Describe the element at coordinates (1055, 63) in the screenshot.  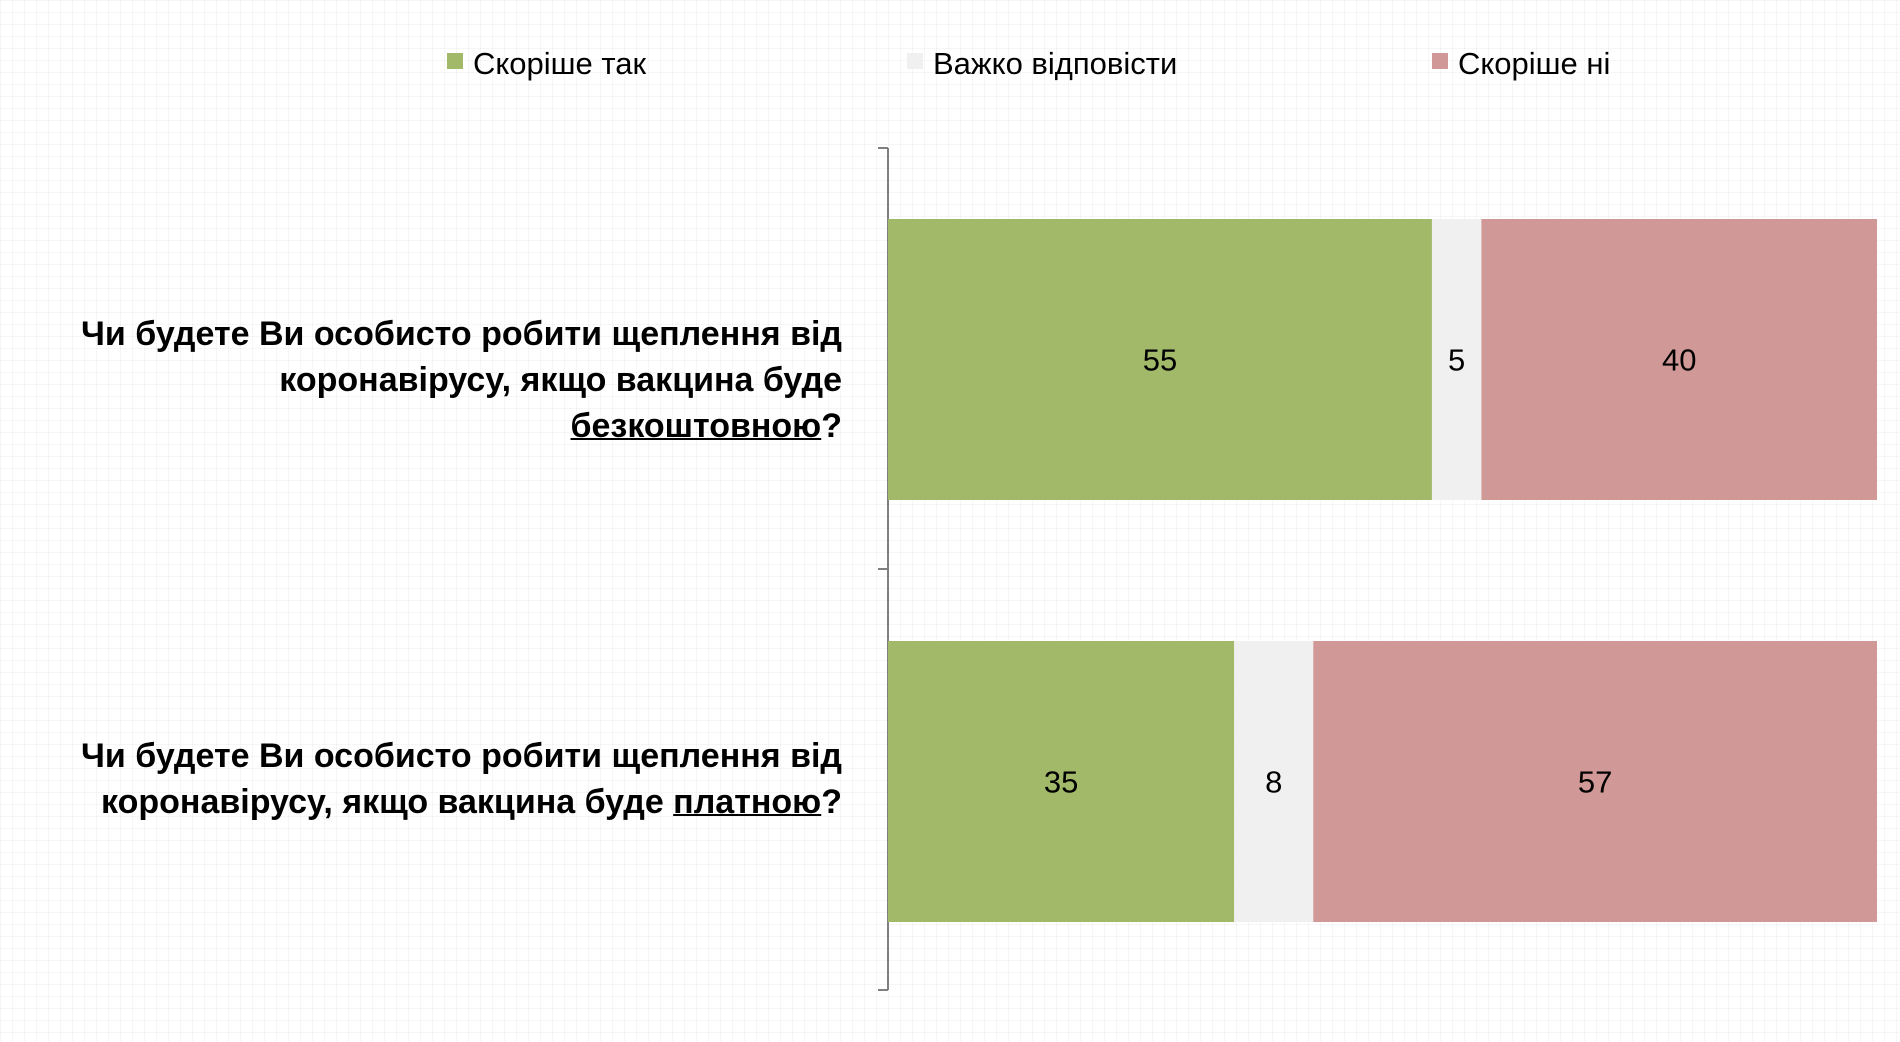
I see `legend-label: Важко відповісти` at that location.